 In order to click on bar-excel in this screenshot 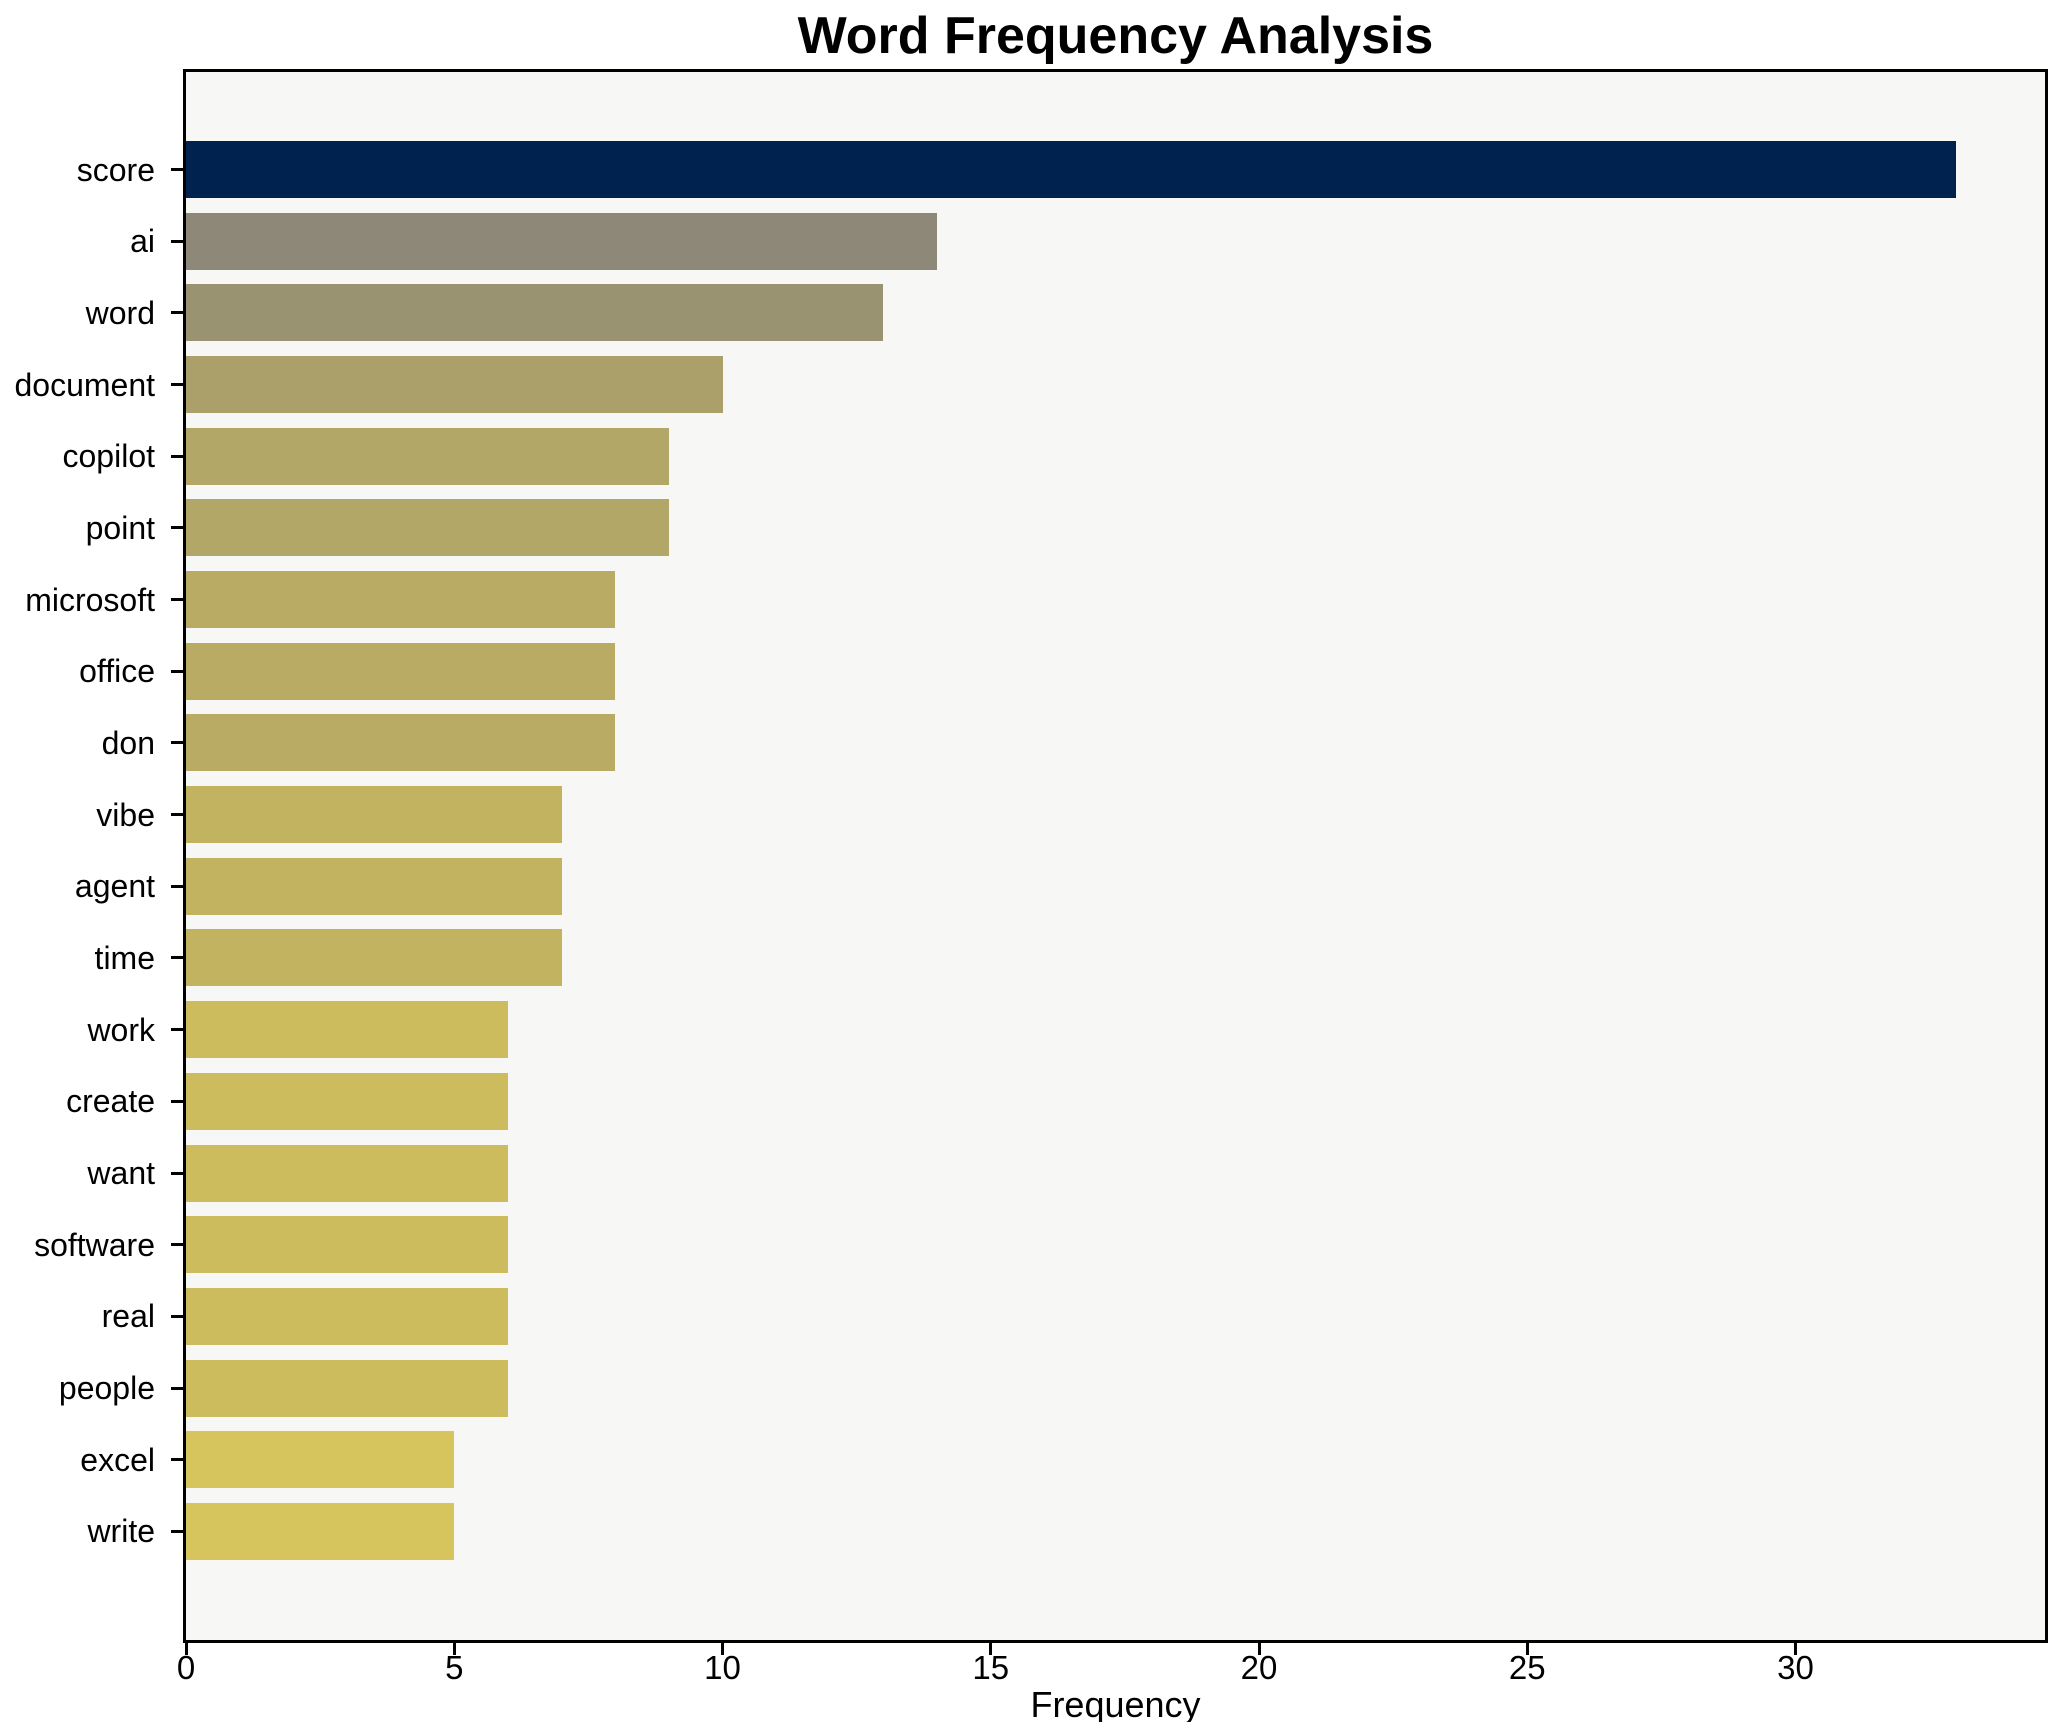, I will do `click(320, 1460)`.